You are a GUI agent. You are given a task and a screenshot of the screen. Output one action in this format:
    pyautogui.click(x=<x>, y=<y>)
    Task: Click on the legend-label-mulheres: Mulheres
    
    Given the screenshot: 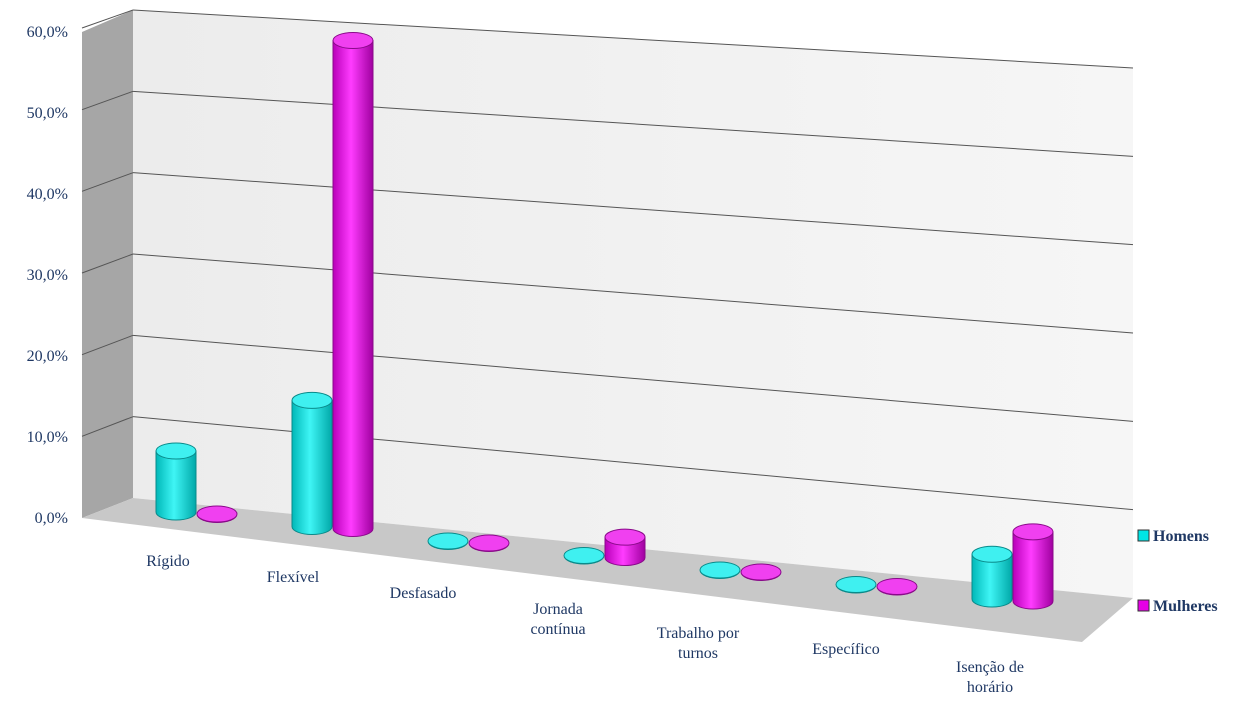 What is the action you would take?
    pyautogui.click(x=1185, y=606)
    